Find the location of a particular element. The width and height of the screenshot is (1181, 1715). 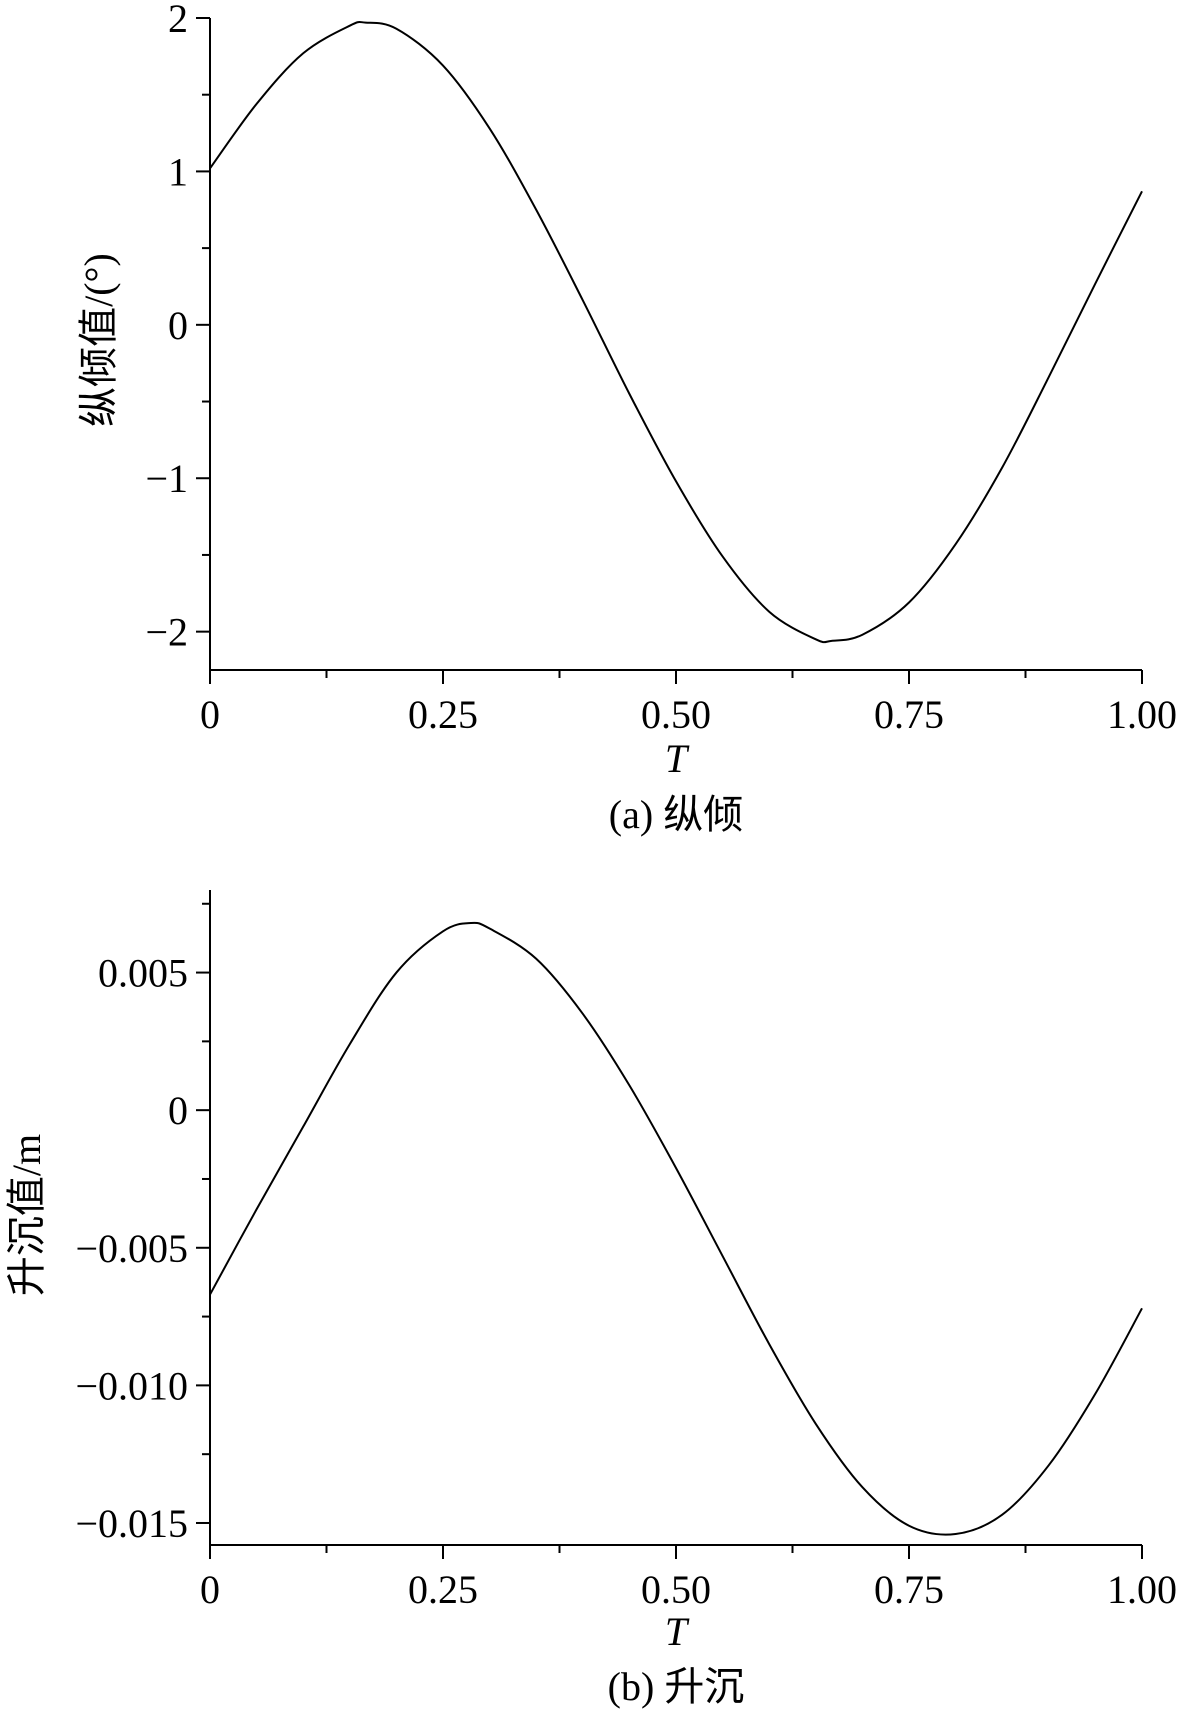

y-axis-title: 纵倾值/(°) is located at coordinates (98, 340).